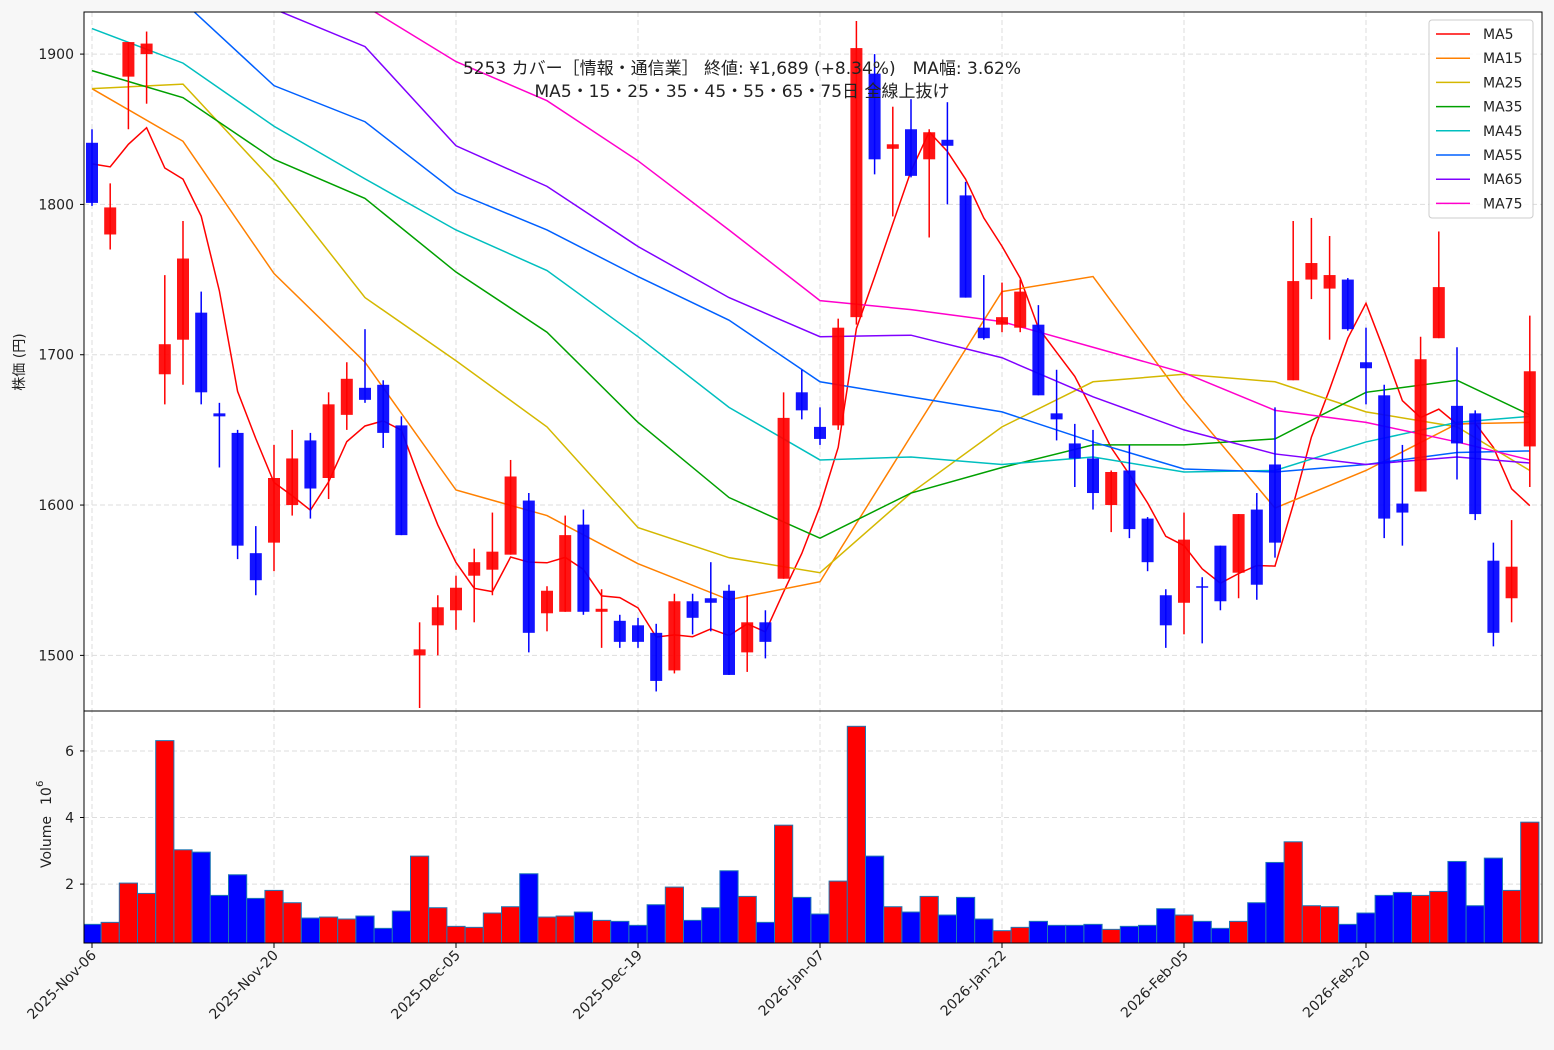  Describe the element at coordinates (56, 55) in the screenshot. I see `price-tick-label: 1900` at that location.